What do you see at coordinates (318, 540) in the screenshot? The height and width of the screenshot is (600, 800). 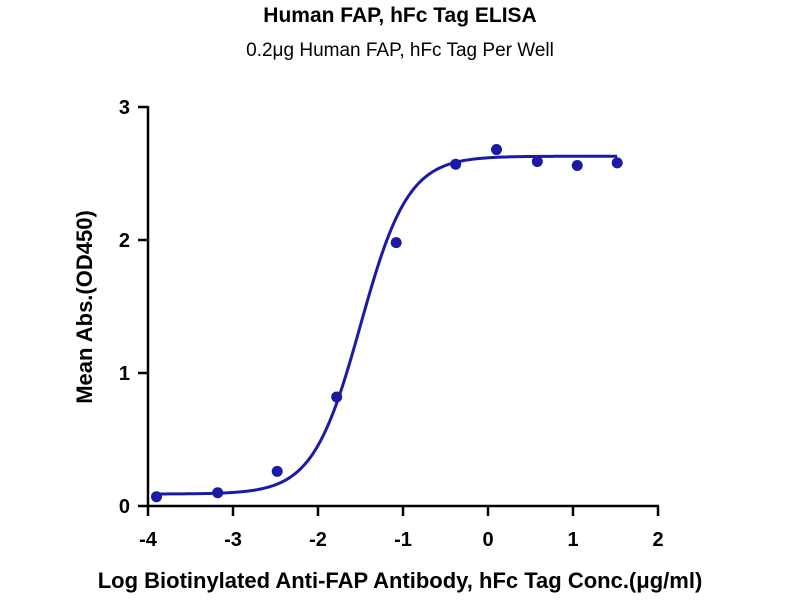 I see `x-tick-label: -2` at bounding box center [318, 540].